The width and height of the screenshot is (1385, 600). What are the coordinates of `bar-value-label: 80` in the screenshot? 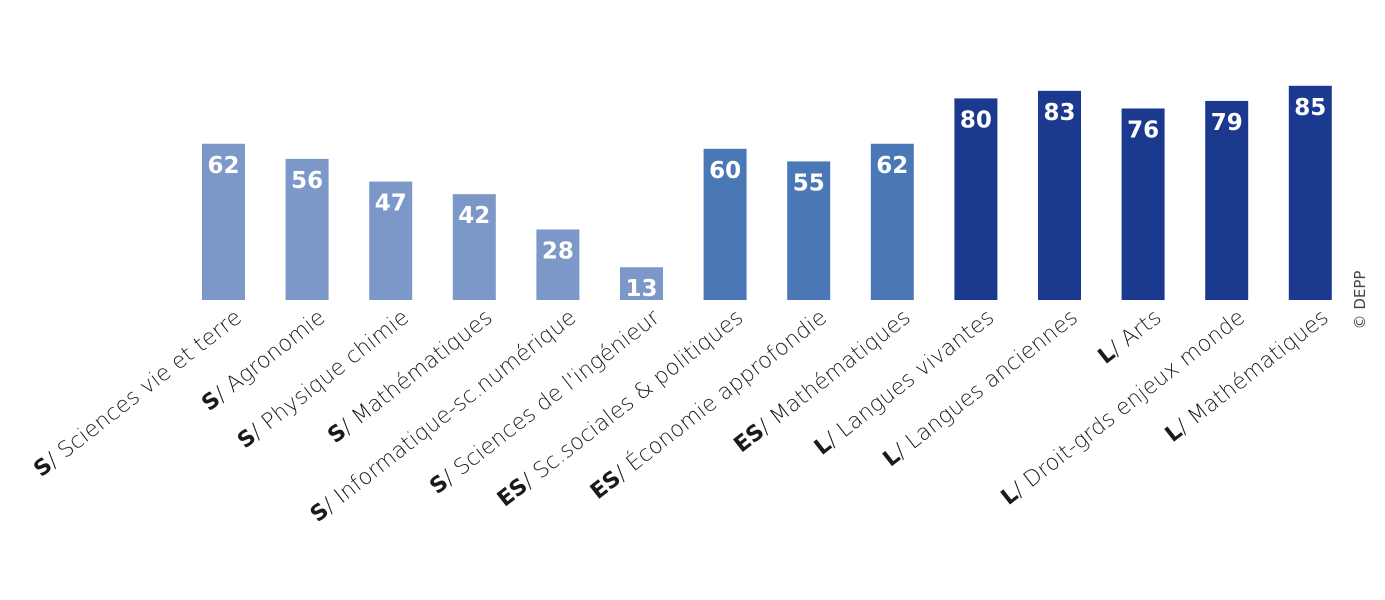 It's located at (976, 120).